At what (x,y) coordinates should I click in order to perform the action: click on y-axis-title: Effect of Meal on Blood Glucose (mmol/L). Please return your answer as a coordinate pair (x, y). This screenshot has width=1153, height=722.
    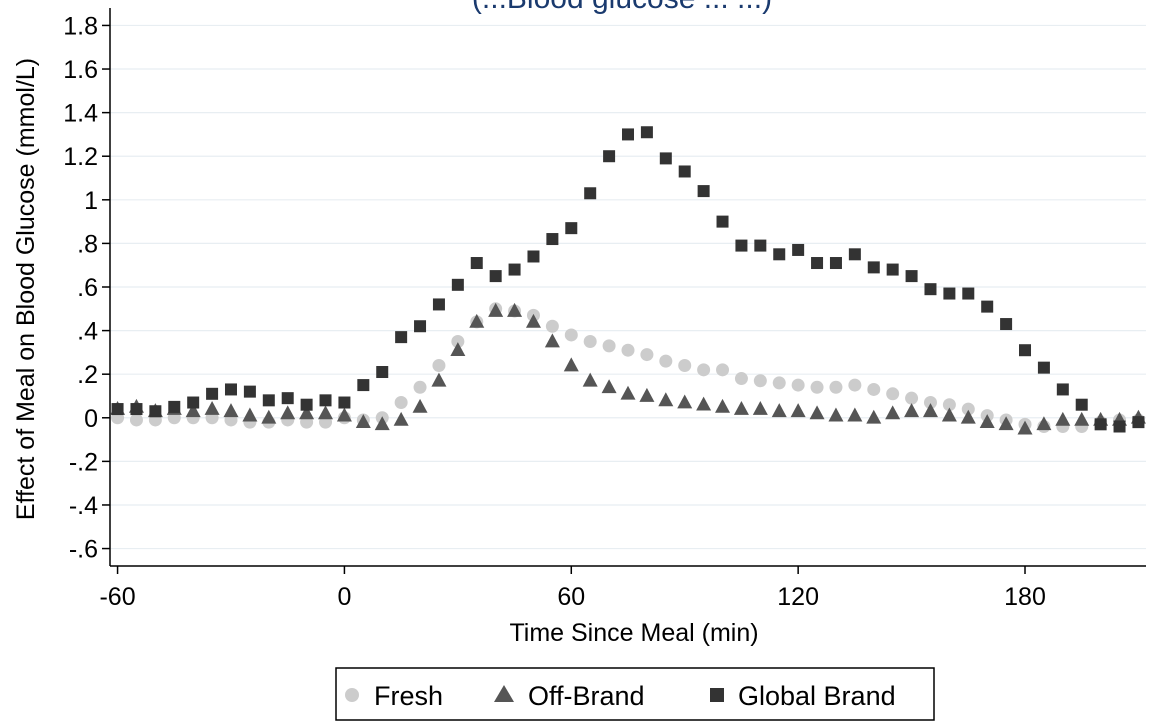
    Looking at the image, I should click on (26, 289).